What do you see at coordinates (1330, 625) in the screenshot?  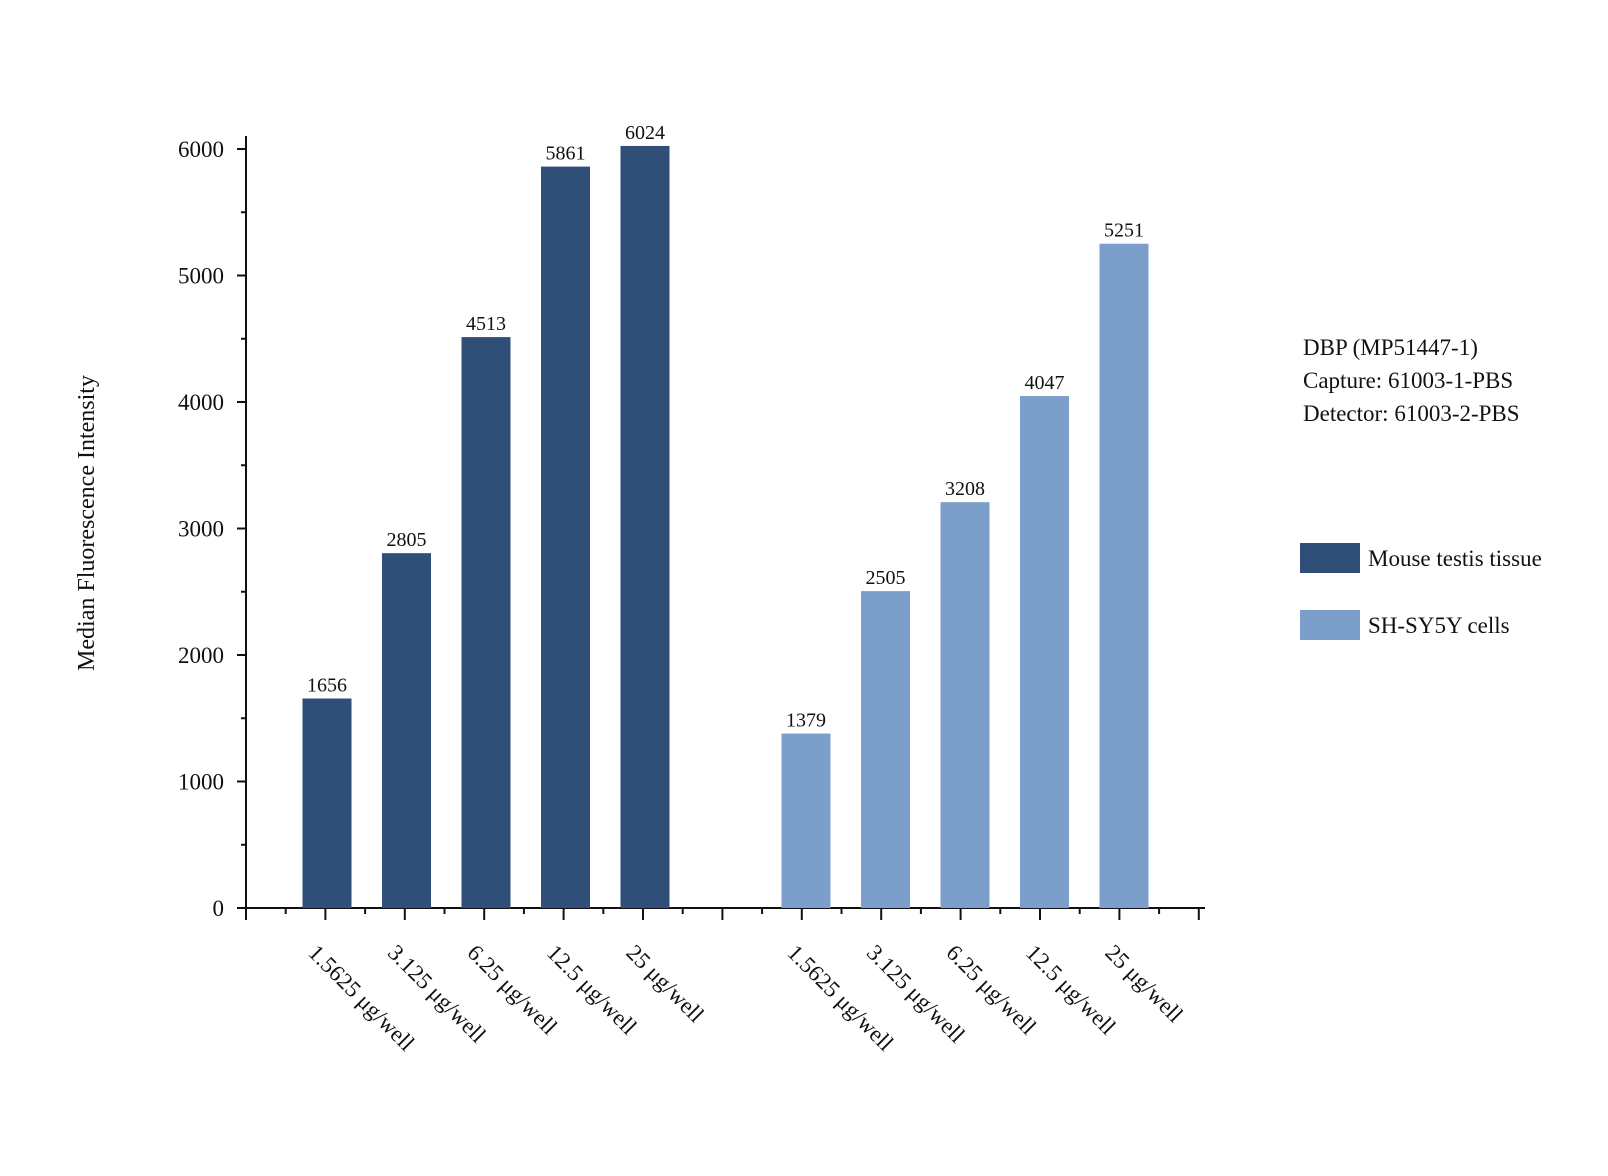 I see `legend-swatch-sh-sy5y` at bounding box center [1330, 625].